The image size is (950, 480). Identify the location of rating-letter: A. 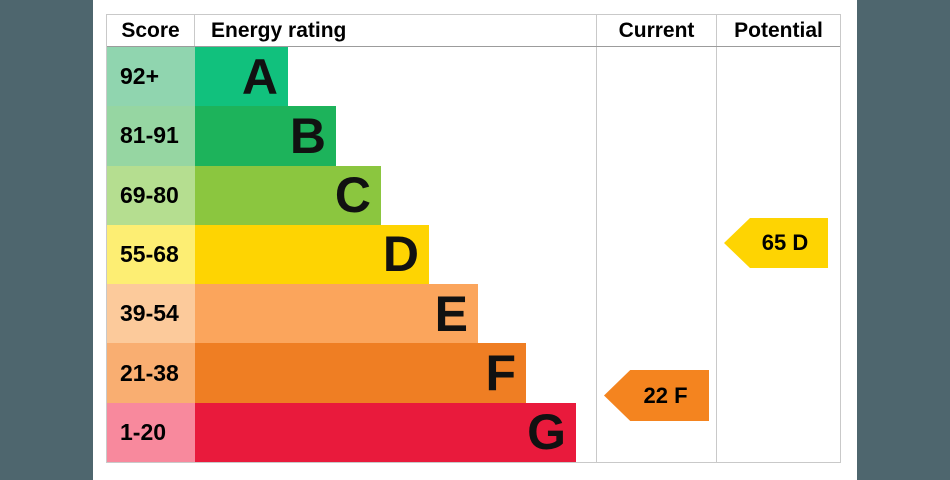
(259, 76).